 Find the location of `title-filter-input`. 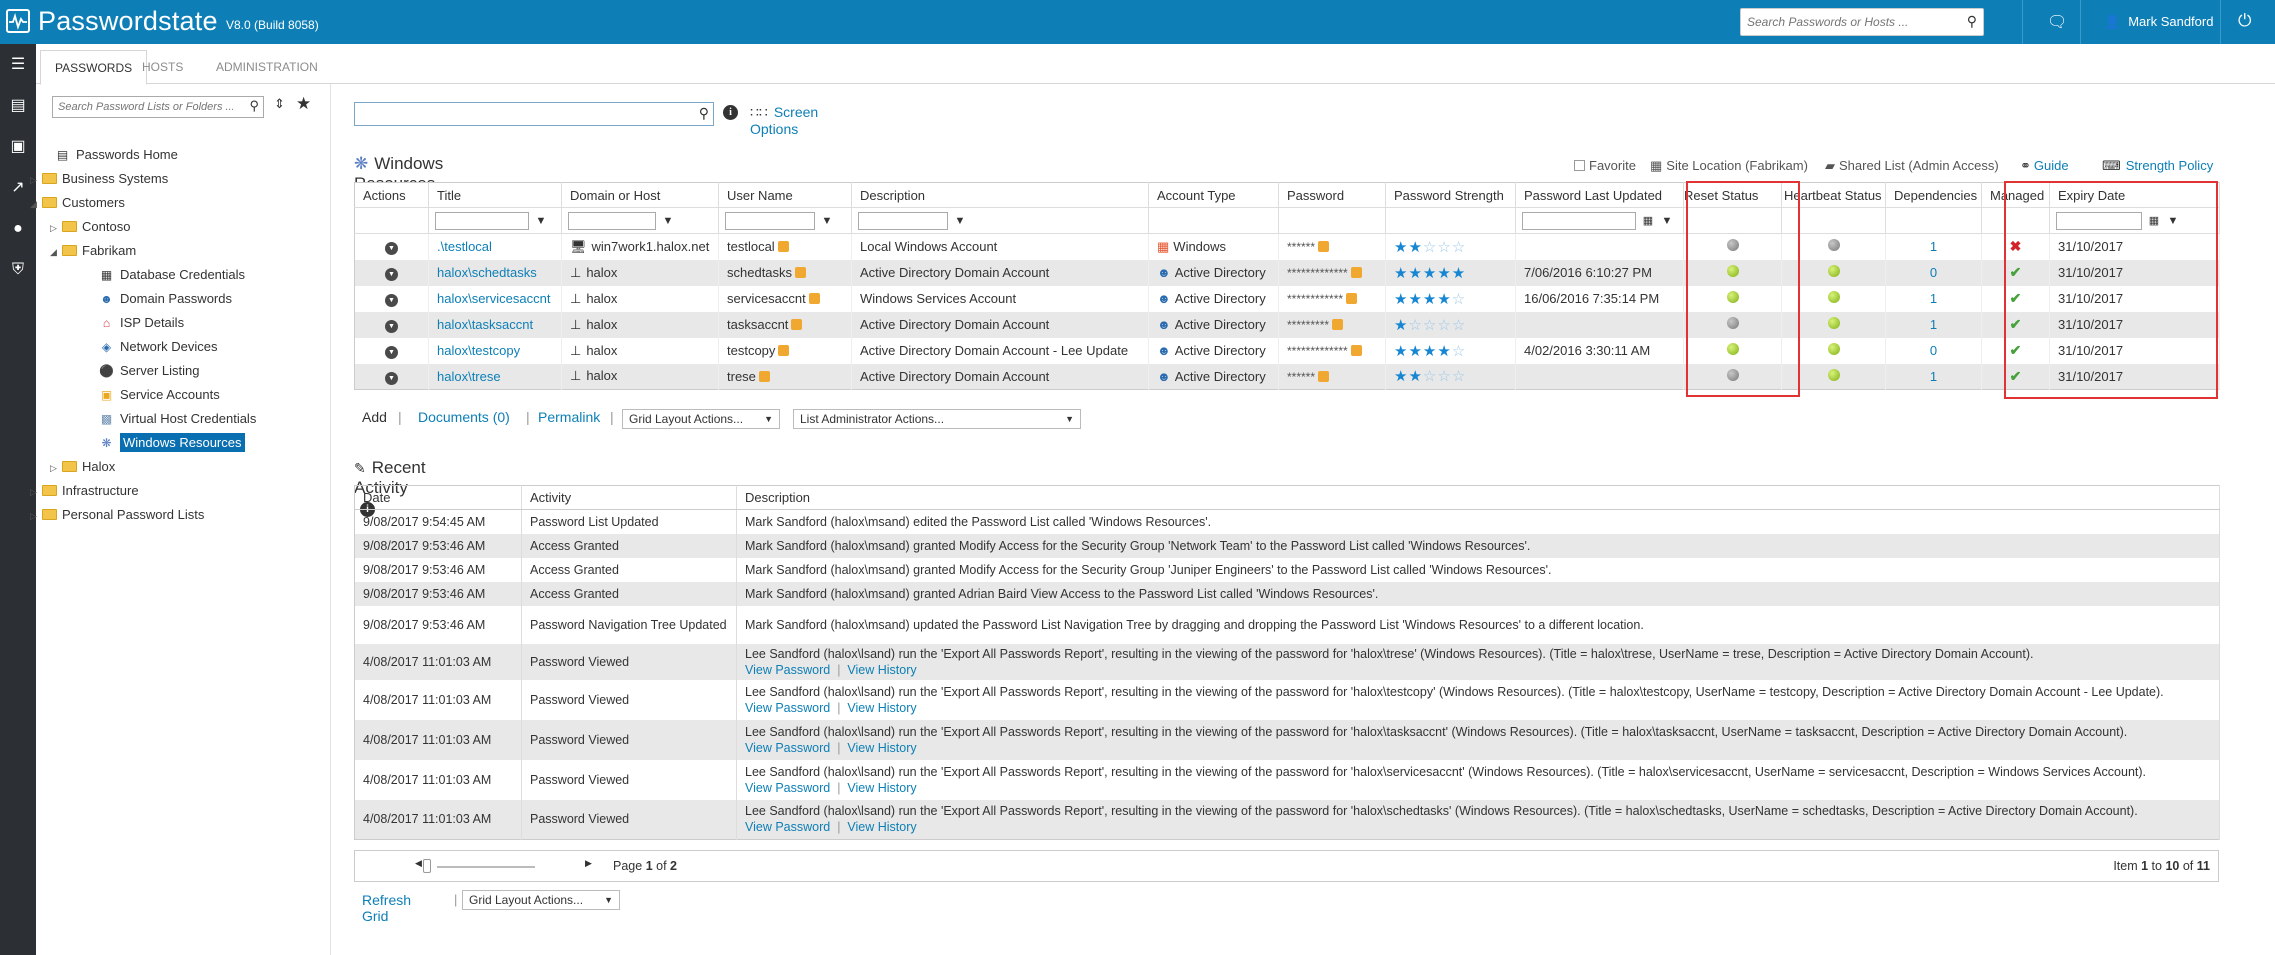

title-filter-input is located at coordinates (482, 220).